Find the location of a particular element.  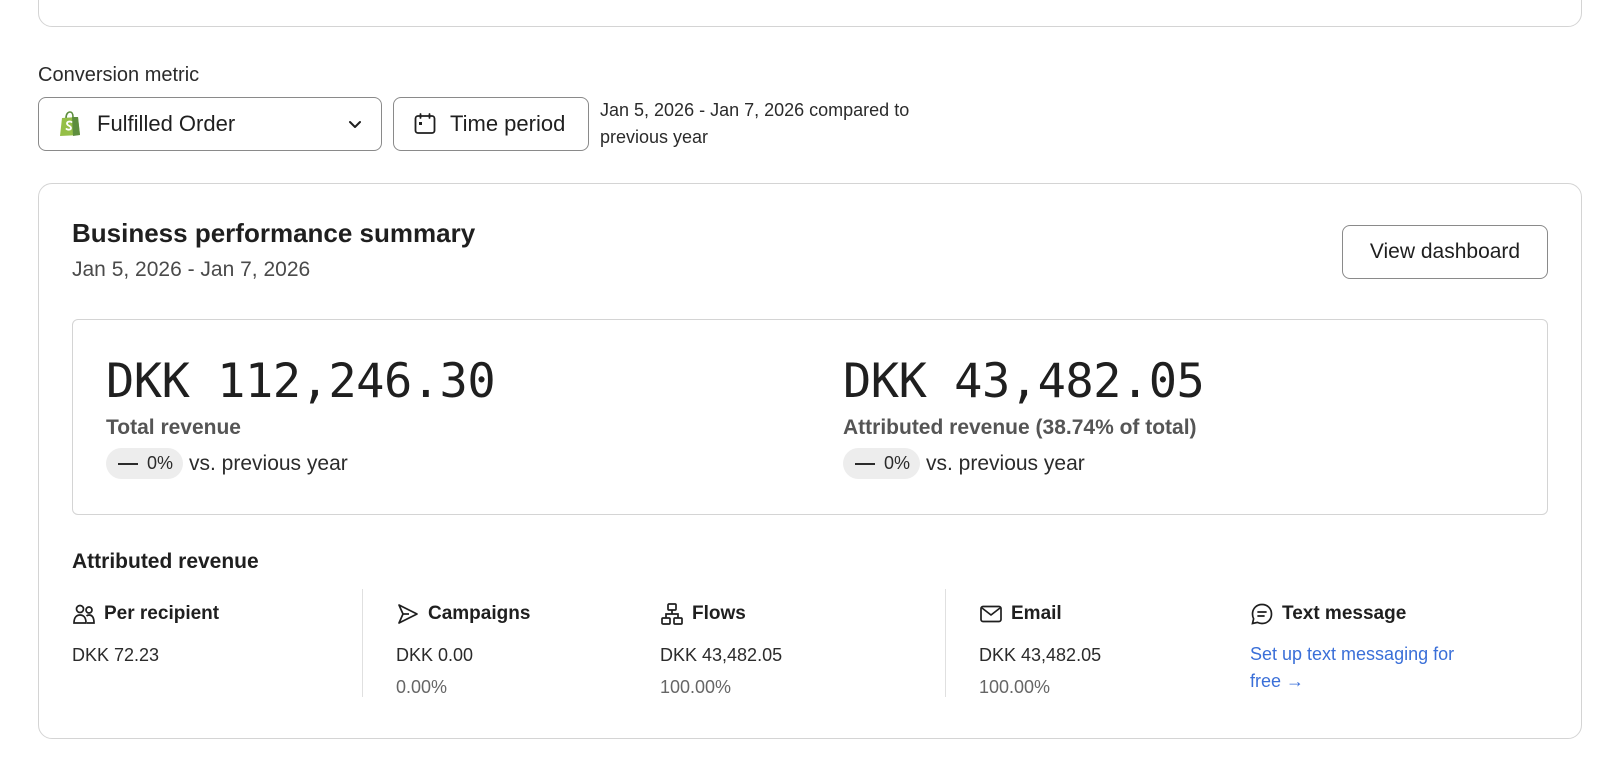

column-name: Flows is located at coordinates (719, 613).